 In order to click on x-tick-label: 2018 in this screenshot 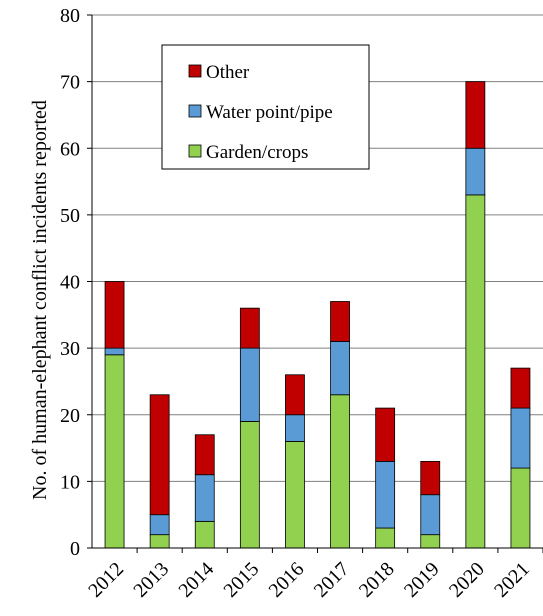, I will do `click(377, 580)`.